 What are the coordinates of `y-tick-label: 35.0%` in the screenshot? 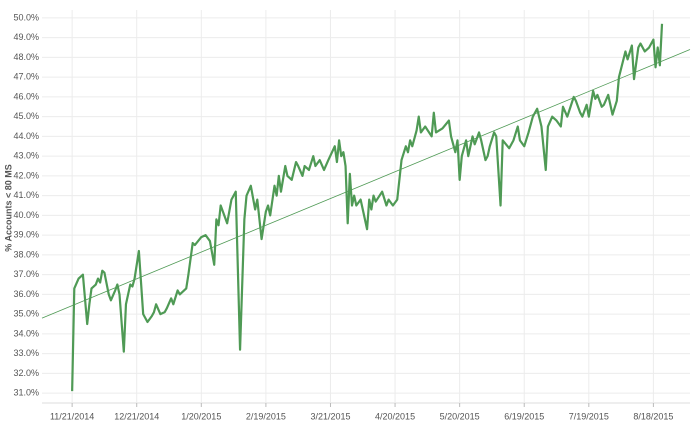 It's located at (26, 314).